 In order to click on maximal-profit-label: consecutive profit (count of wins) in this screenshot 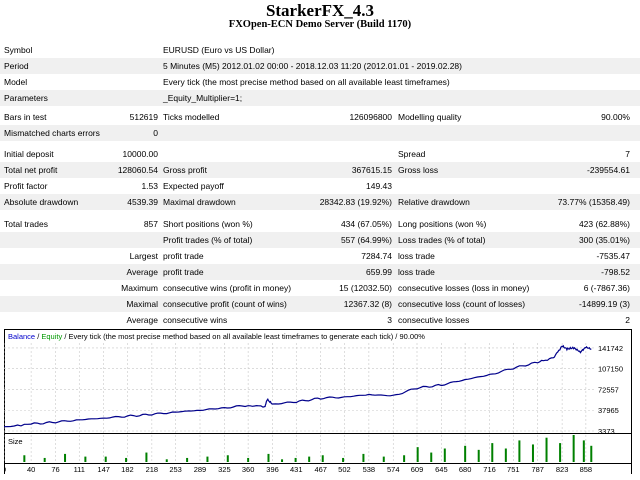, I will do `click(225, 304)`.